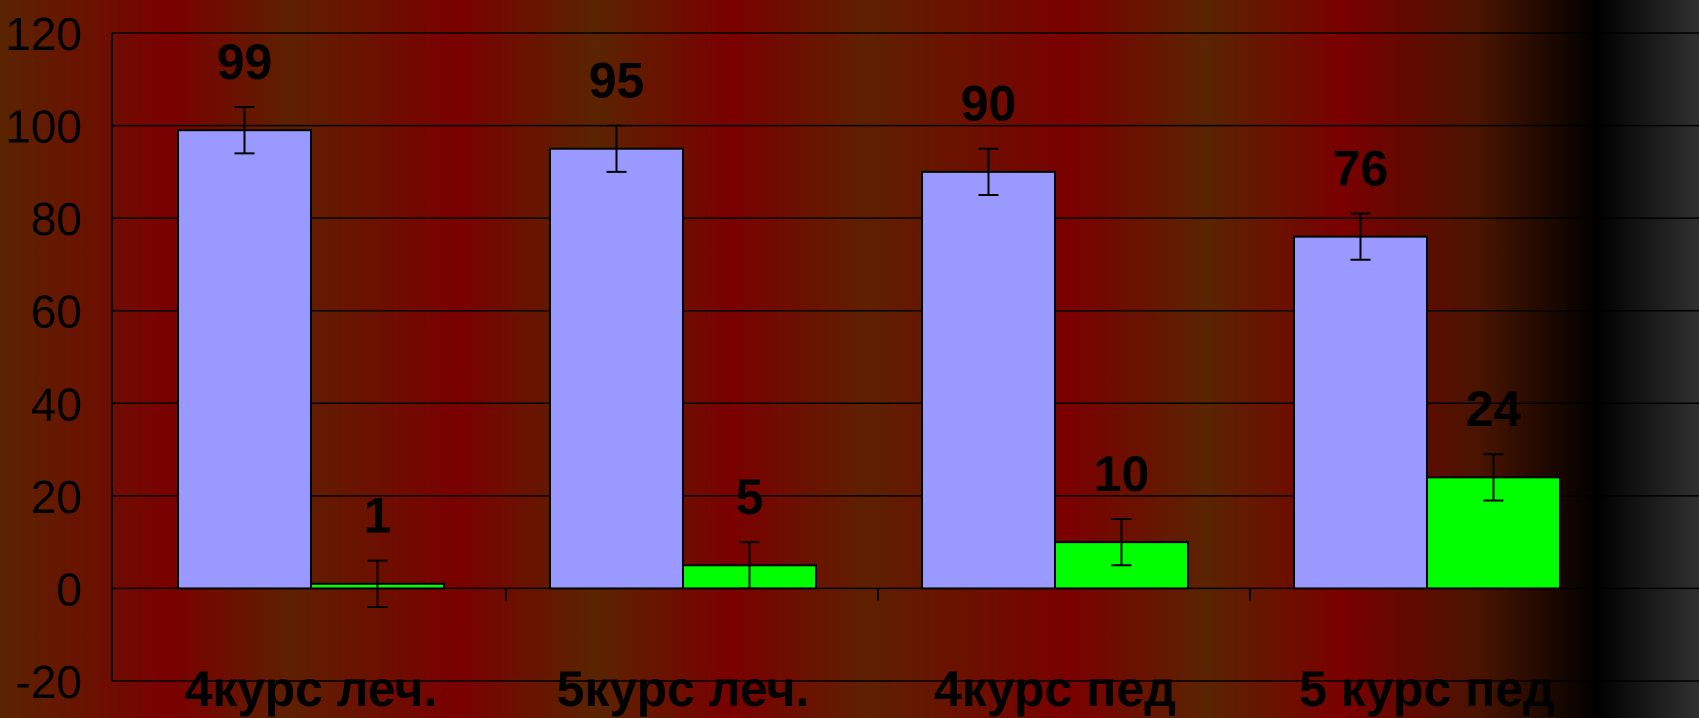 Image resolution: width=1699 pixels, height=718 pixels. Describe the element at coordinates (56, 497) in the screenshot. I see `y-tick-label: 20` at that location.